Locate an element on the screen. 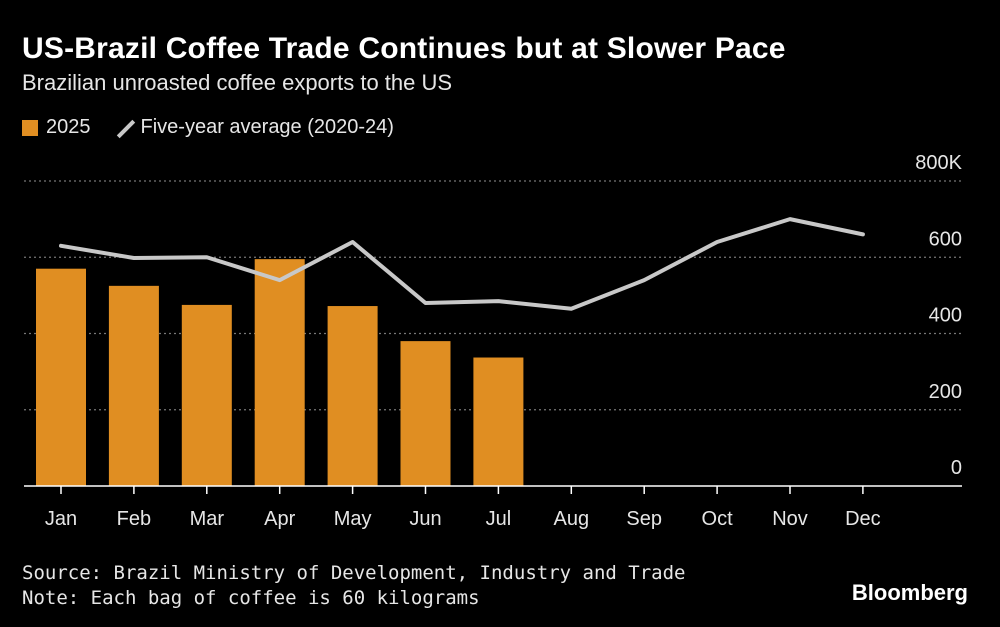 The width and height of the screenshot is (1000, 627). x-tick-label: Mar is located at coordinates (207, 519).